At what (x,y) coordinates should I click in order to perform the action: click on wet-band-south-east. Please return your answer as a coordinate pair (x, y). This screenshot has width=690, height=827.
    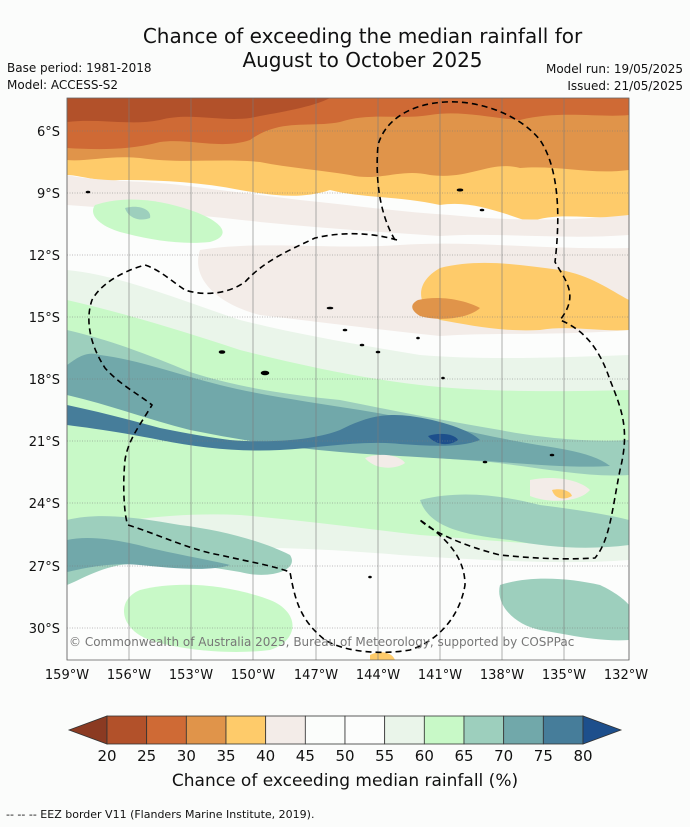
    Looking at the image, I should click on (524, 521).